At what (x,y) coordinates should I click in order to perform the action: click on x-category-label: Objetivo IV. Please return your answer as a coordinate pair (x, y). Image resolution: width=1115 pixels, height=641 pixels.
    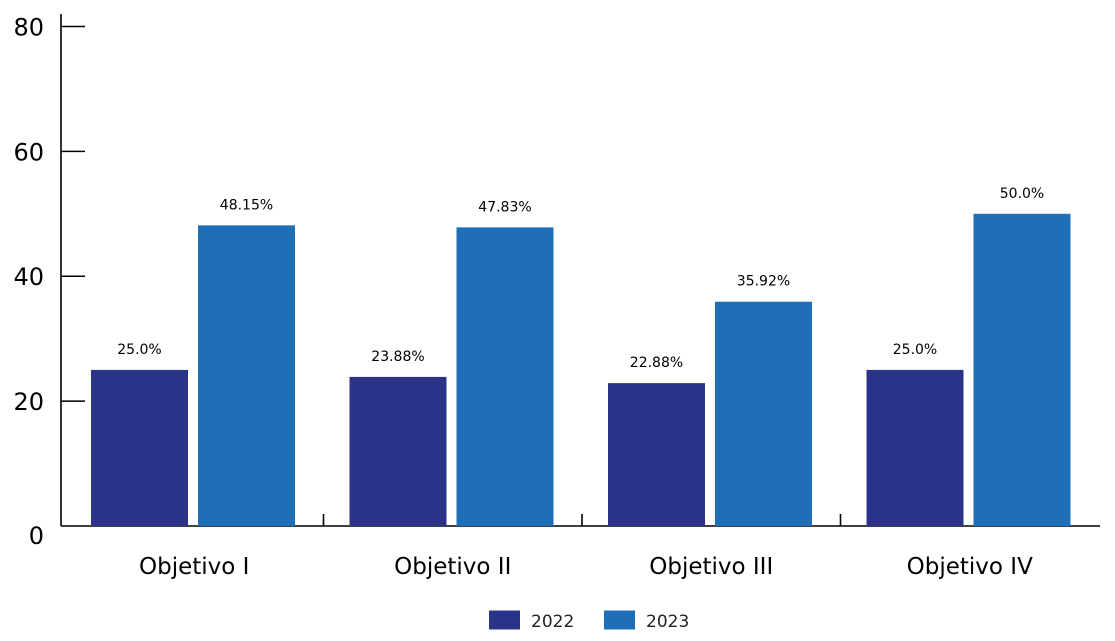
    Looking at the image, I should click on (970, 567).